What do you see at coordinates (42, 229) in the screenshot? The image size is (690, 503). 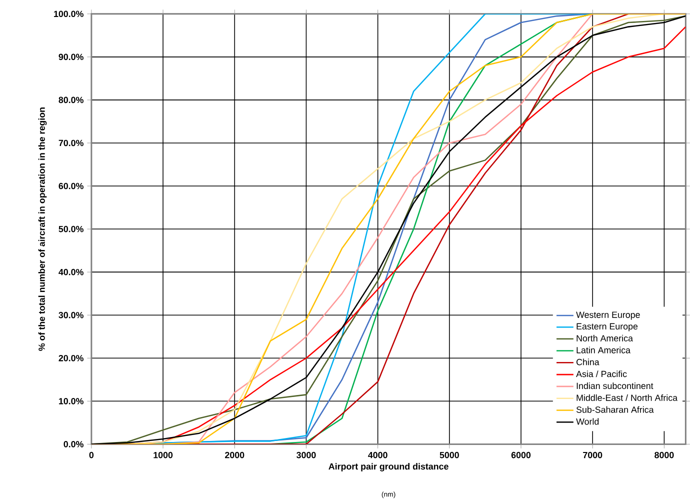 I see `y-axis-title: % of the total number of aircraft in operation in the region` at bounding box center [42, 229].